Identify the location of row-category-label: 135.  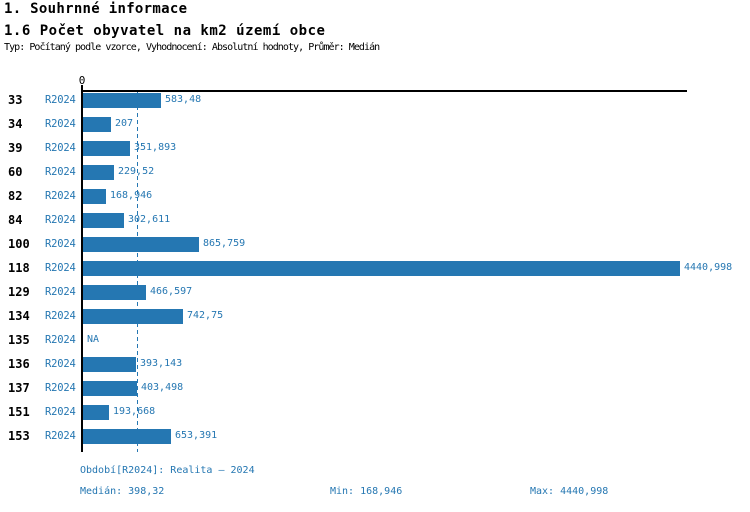
(19, 340).